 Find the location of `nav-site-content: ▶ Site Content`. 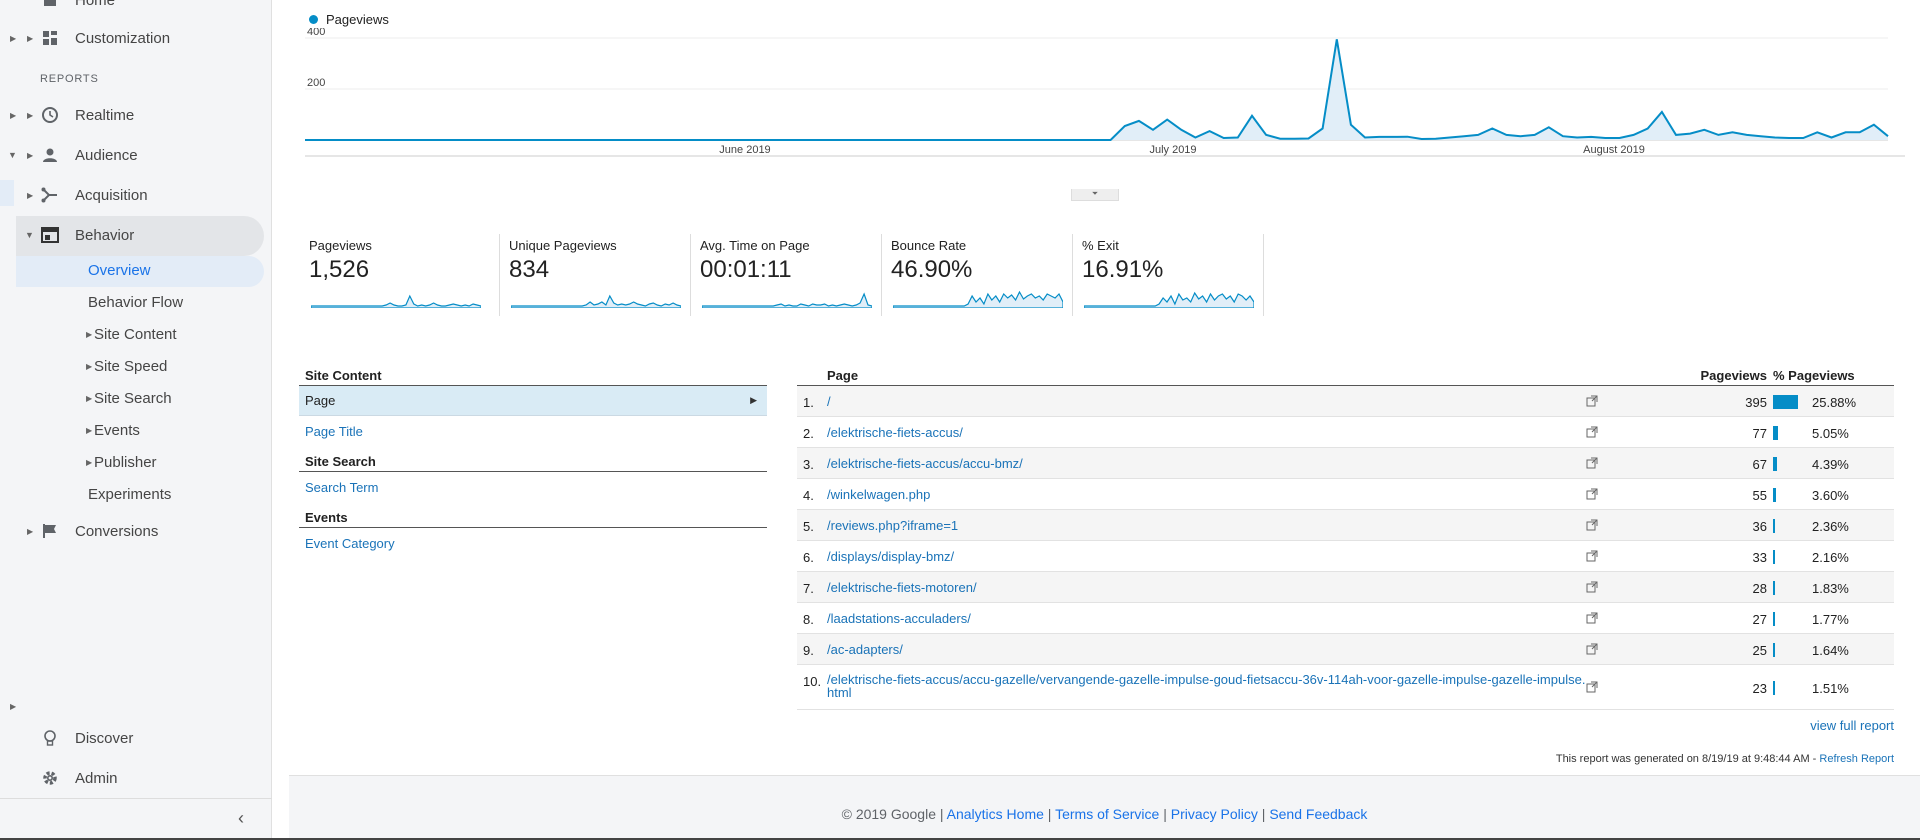

nav-site-content: ▶ Site Content is located at coordinates (131, 334).